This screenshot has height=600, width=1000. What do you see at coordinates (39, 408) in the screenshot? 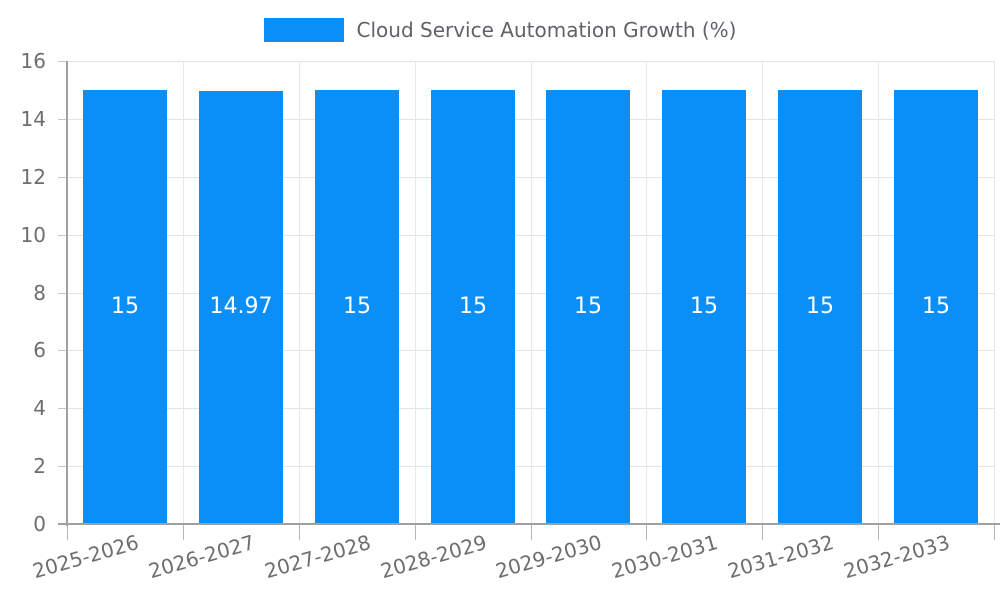
I see `y-axis-tick-label: 4` at bounding box center [39, 408].